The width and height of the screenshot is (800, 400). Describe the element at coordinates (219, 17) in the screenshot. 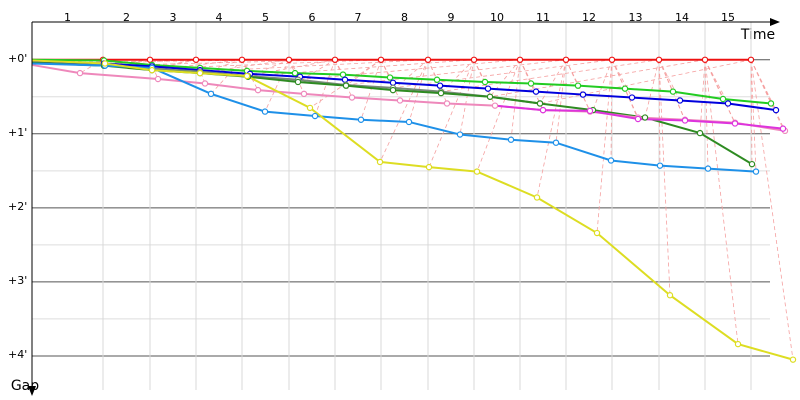

I see `lap-label: 4` at that location.